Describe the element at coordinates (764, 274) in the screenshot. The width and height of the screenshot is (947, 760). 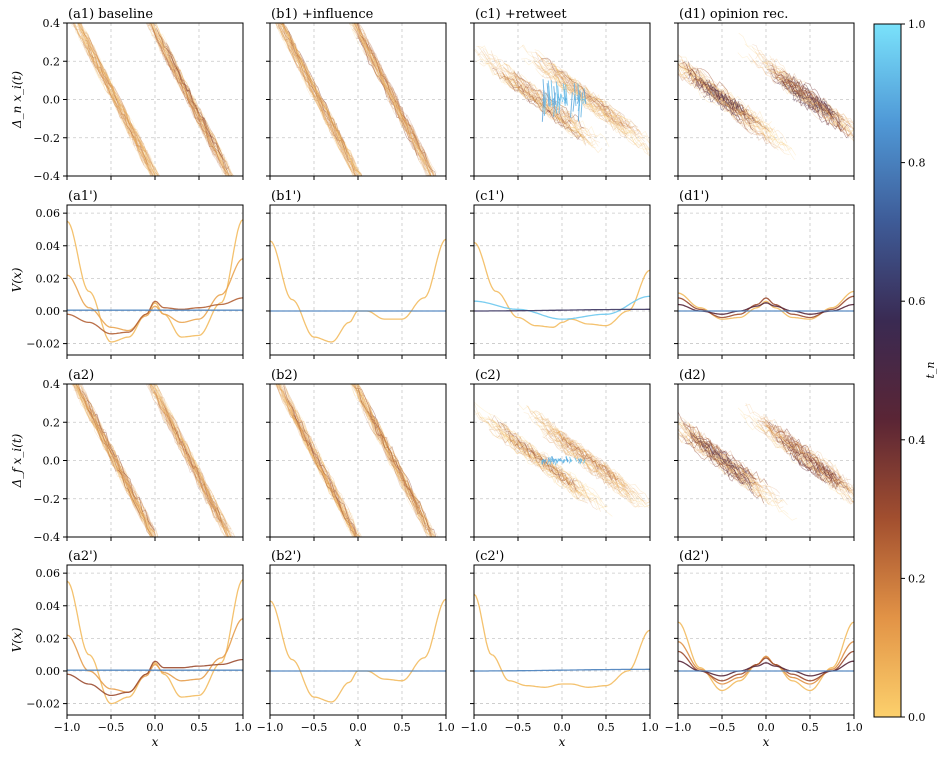
I see `panel-d1p: (d1')` at that location.